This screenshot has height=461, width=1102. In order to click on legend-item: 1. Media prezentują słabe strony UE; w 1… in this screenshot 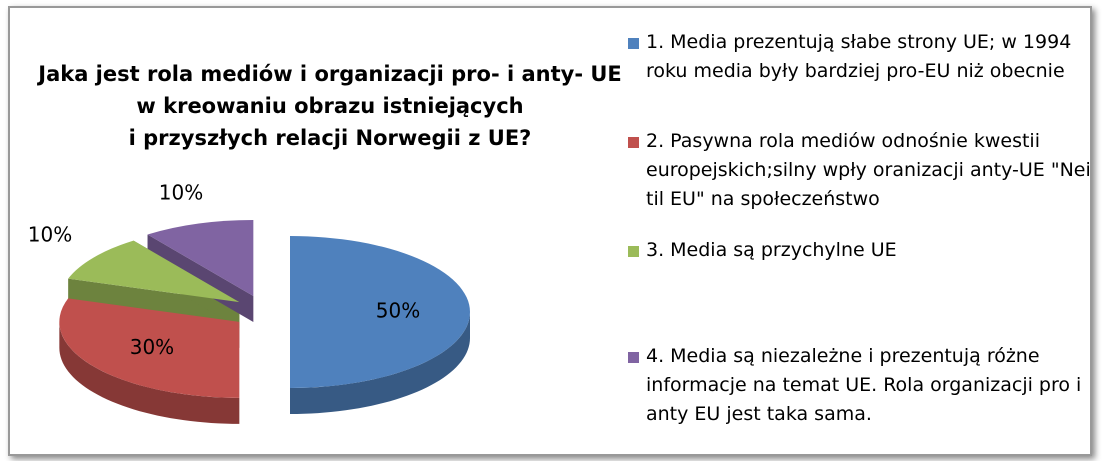, I will do `click(865, 57)`.